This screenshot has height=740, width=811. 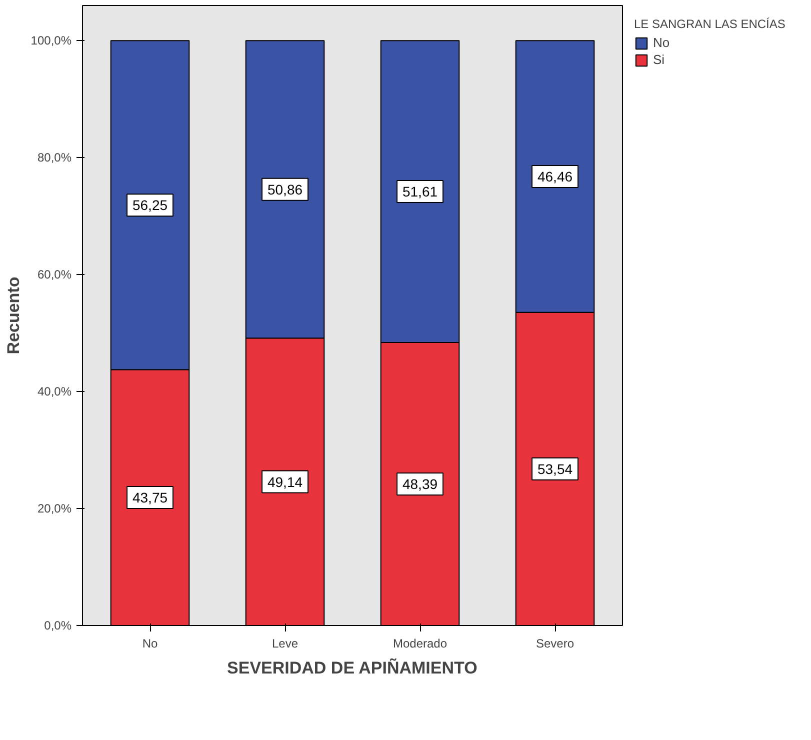 What do you see at coordinates (555, 643) in the screenshot?
I see `x-tick-label: Severo` at bounding box center [555, 643].